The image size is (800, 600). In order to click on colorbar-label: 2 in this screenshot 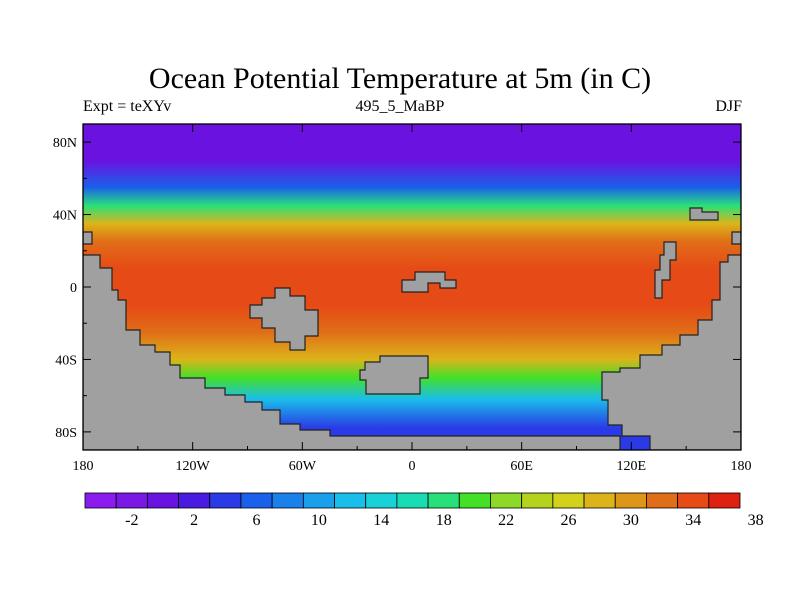, I will do `click(194, 520)`.